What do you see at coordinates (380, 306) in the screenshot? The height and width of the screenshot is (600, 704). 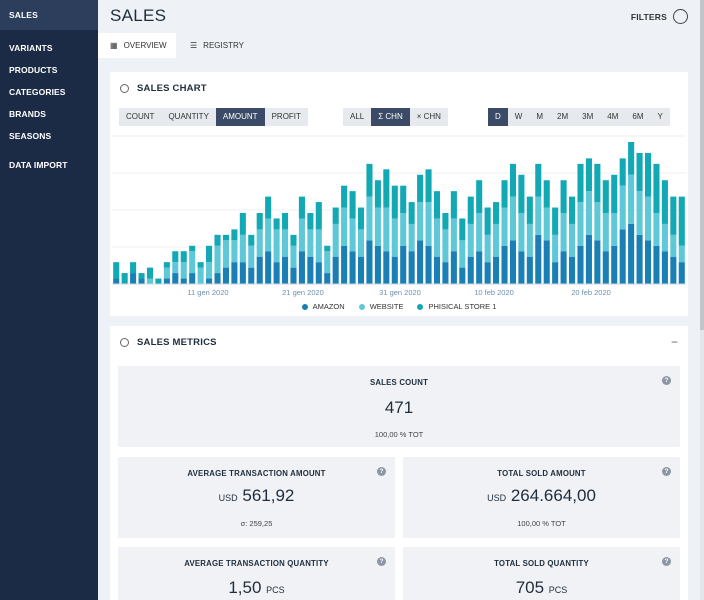 I see `legend-item-website: WEBSITE` at bounding box center [380, 306].